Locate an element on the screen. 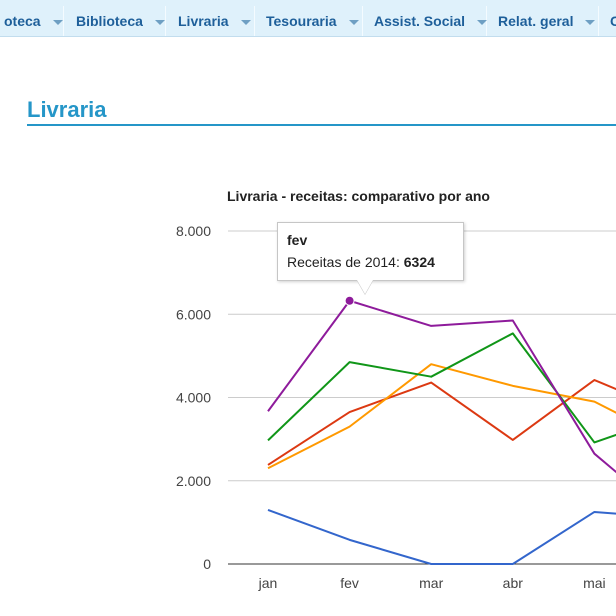 This screenshot has width=616, height=616. chart-tooltip: fev Receitas de 2014: 6324 is located at coordinates (370, 251).